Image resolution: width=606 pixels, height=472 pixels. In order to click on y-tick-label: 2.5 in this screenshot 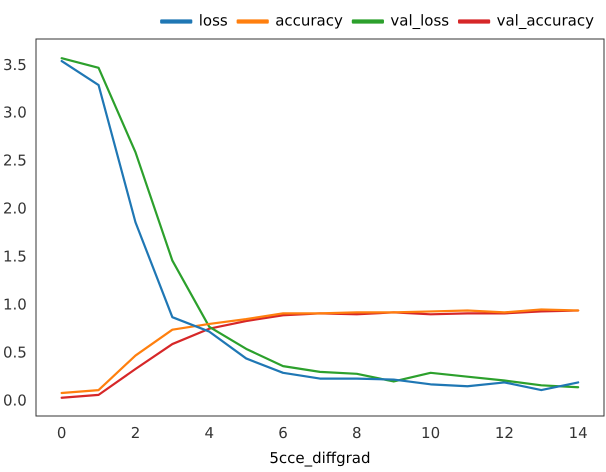, I will do `click(14, 161)`.